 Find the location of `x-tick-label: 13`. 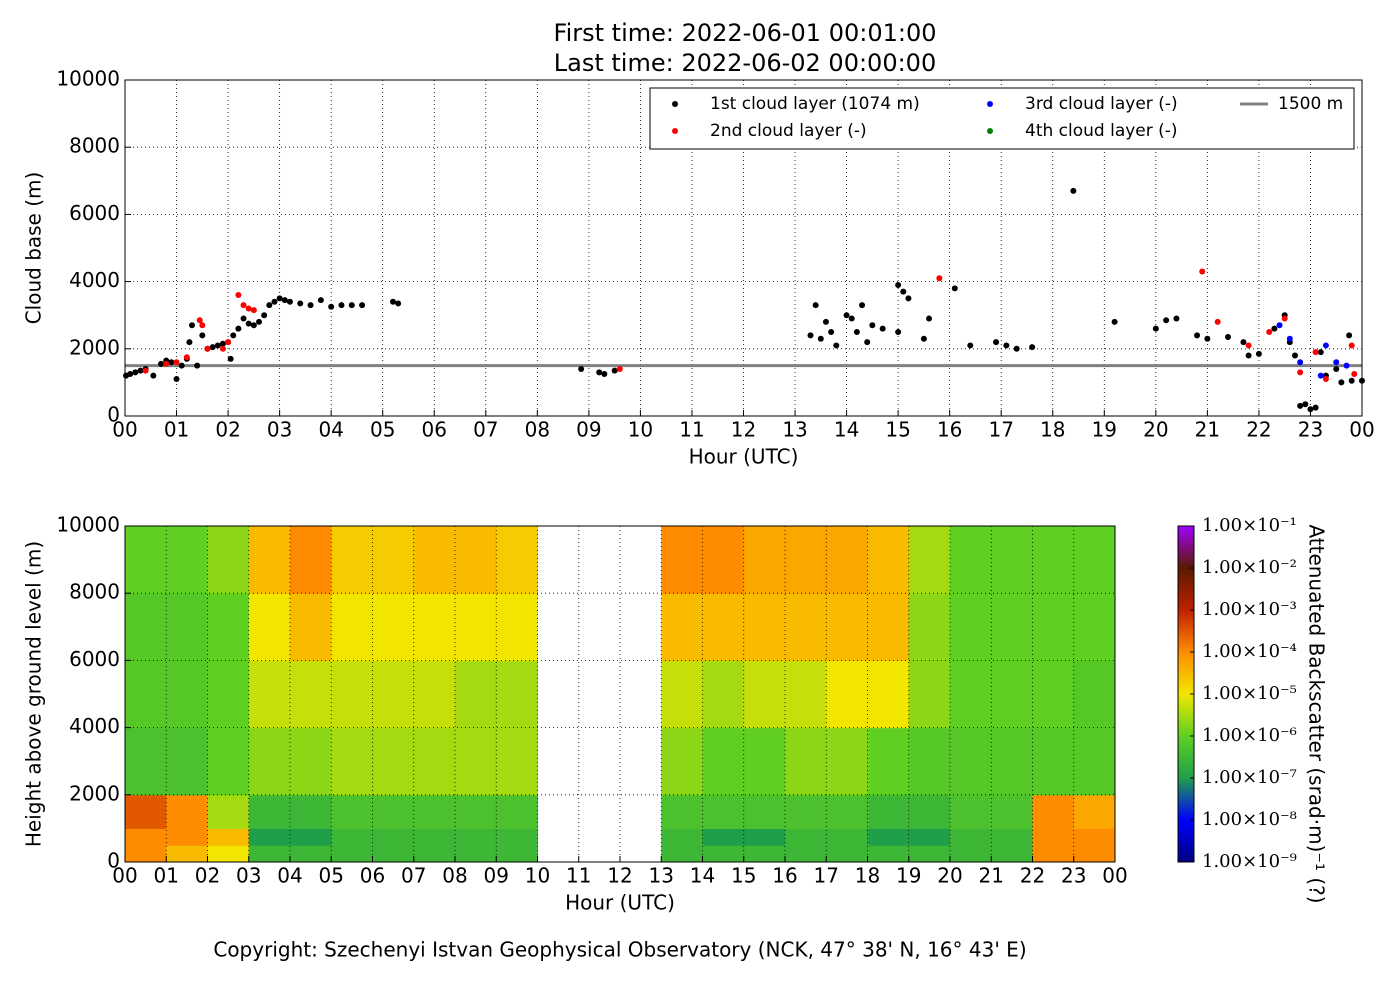

x-tick-label: 13 is located at coordinates (794, 430).